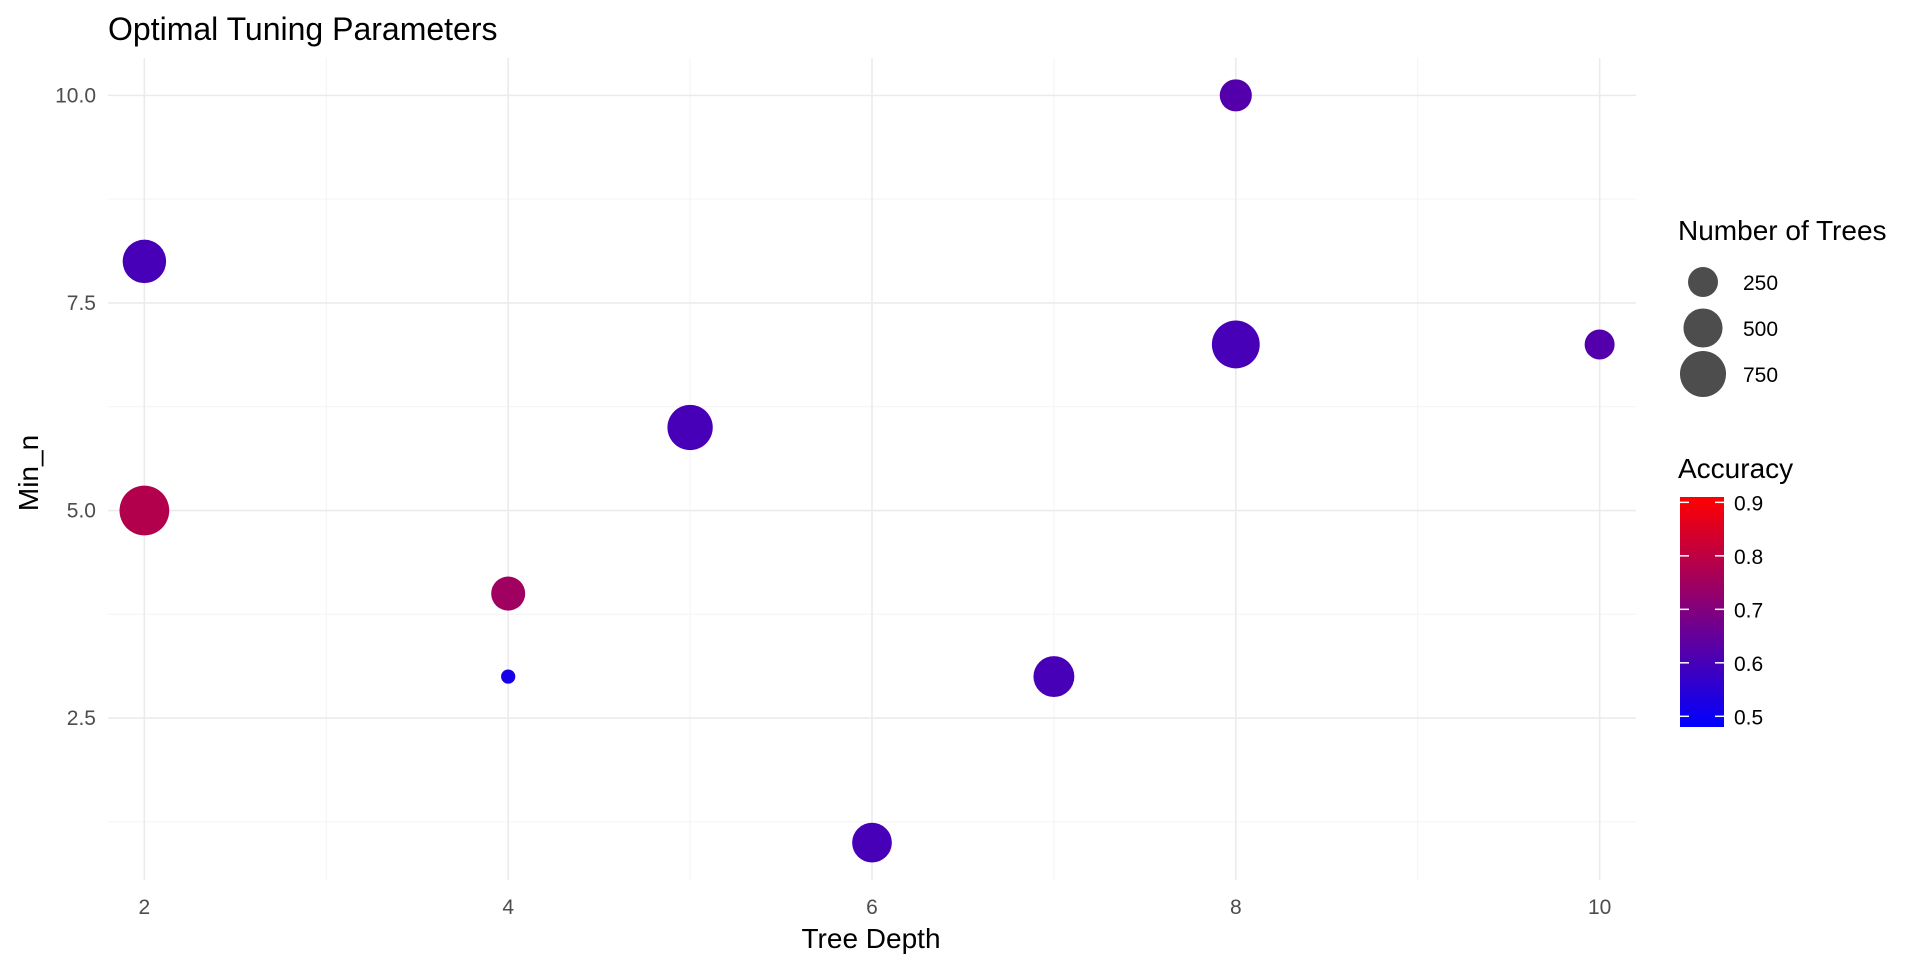 This screenshot has width=1920, height=960. I want to click on y-tick-label: 7.5, so click(81, 303).